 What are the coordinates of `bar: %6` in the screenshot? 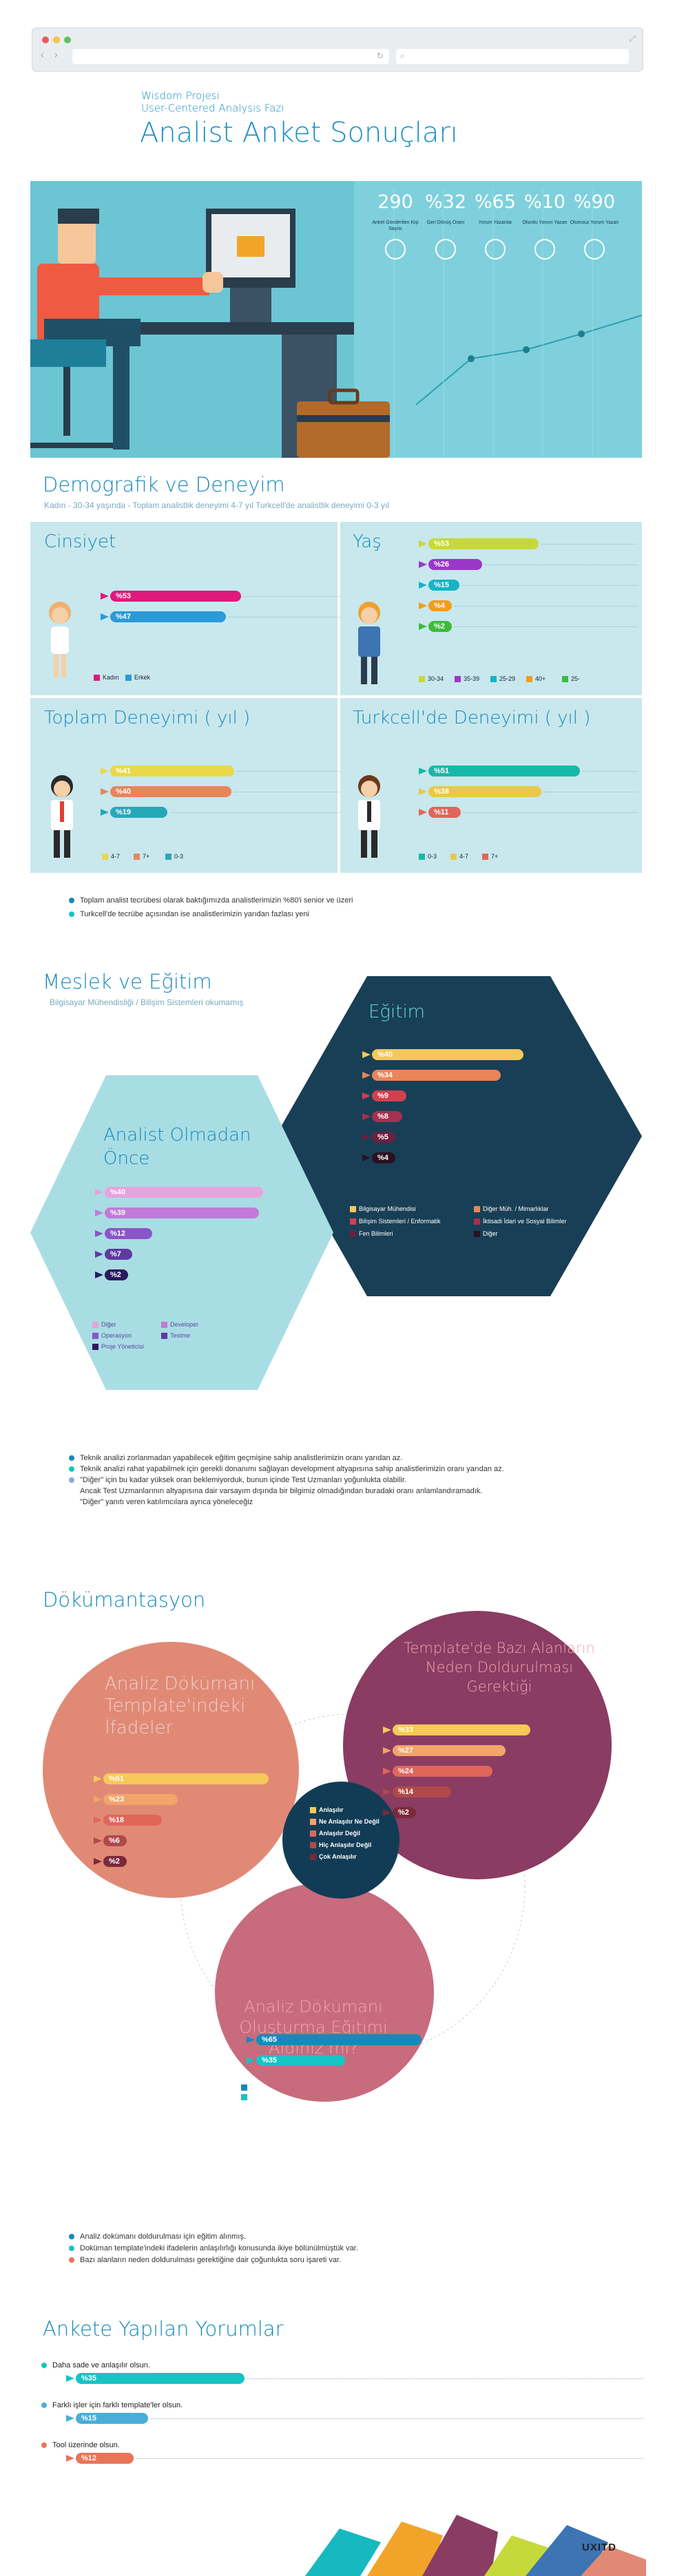 It's located at (115, 1841).